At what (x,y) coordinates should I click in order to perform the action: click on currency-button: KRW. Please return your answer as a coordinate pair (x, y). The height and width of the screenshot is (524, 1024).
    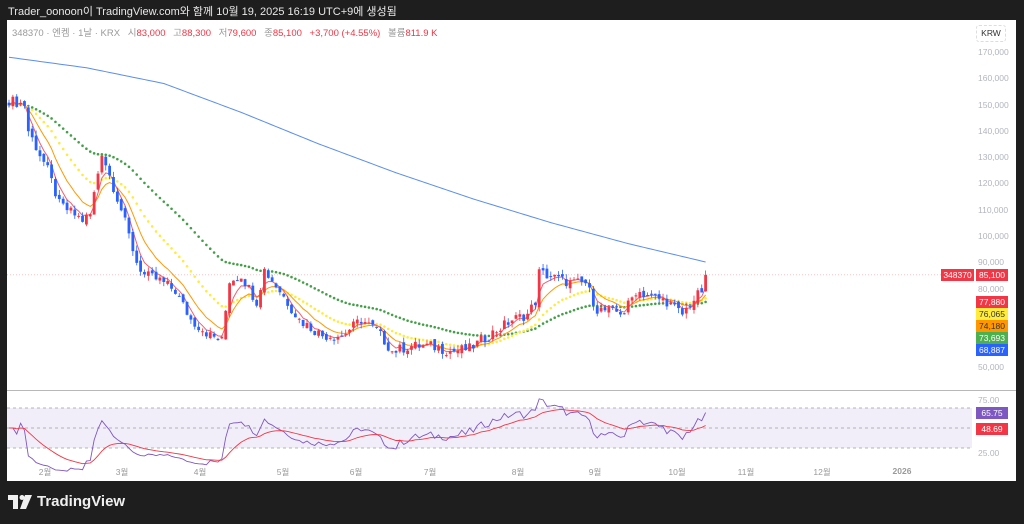
    Looking at the image, I should click on (991, 33).